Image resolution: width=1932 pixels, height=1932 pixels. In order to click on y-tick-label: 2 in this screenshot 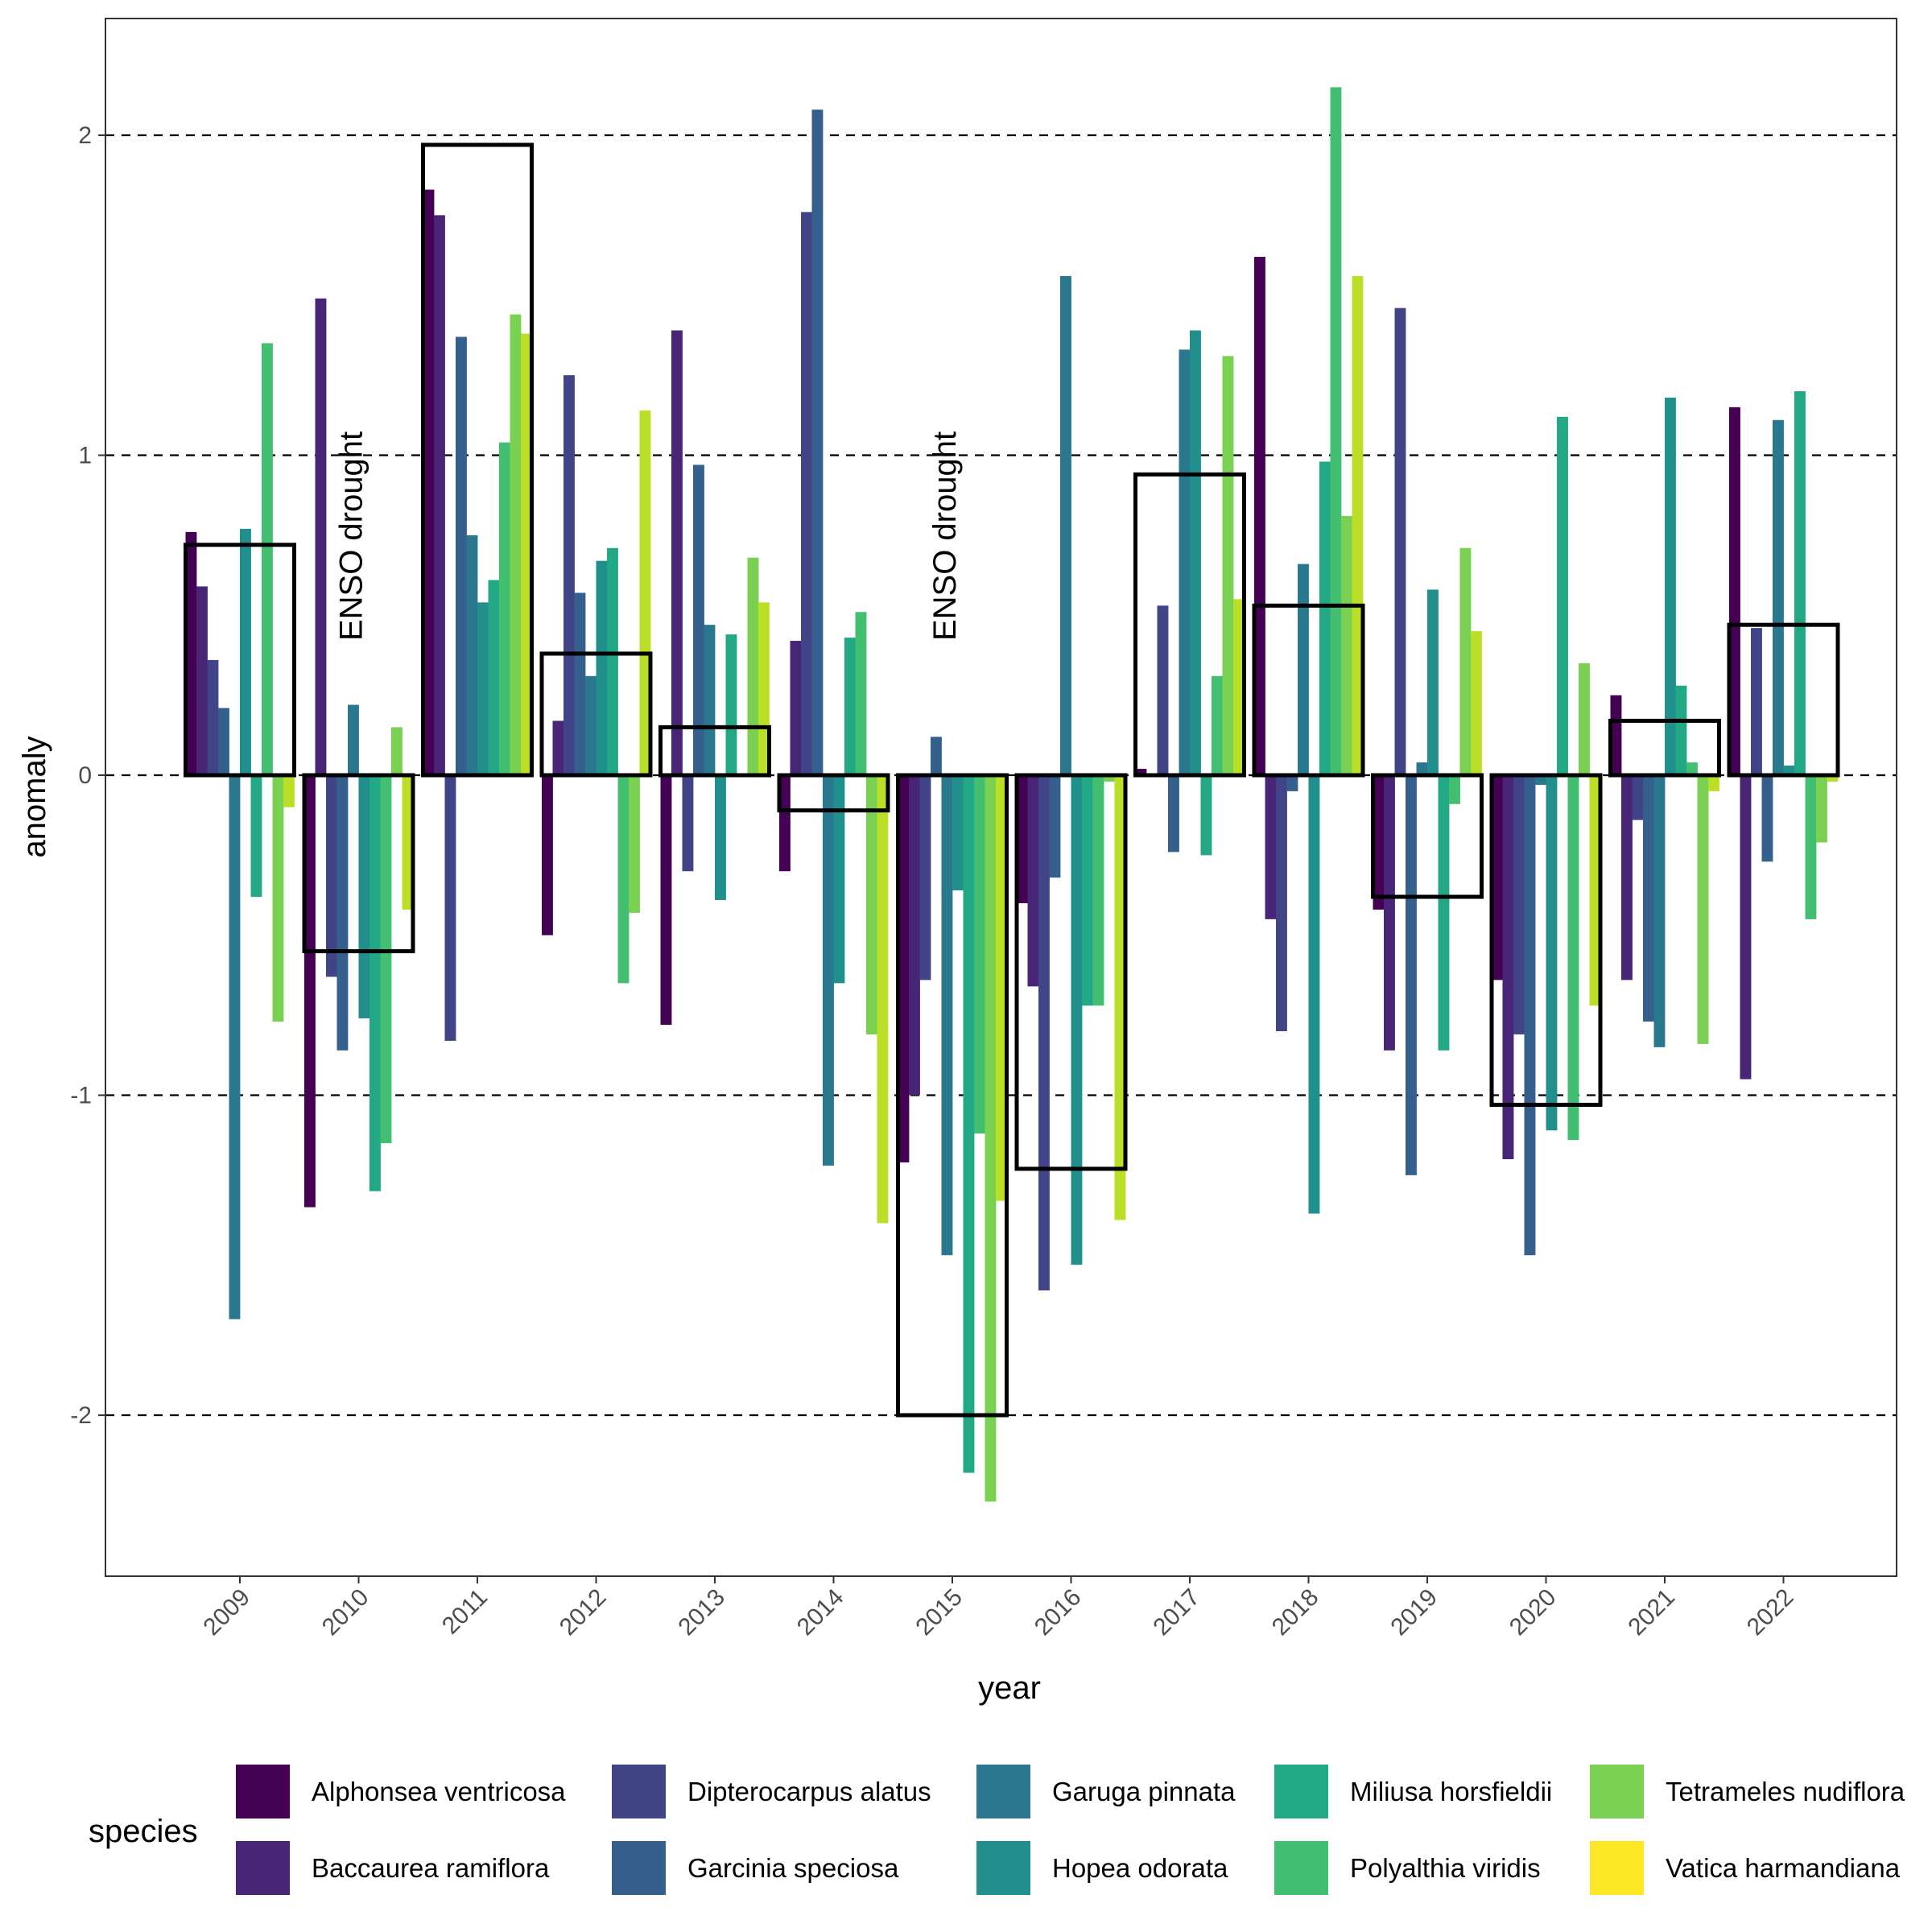, I will do `click(85, 135)`.